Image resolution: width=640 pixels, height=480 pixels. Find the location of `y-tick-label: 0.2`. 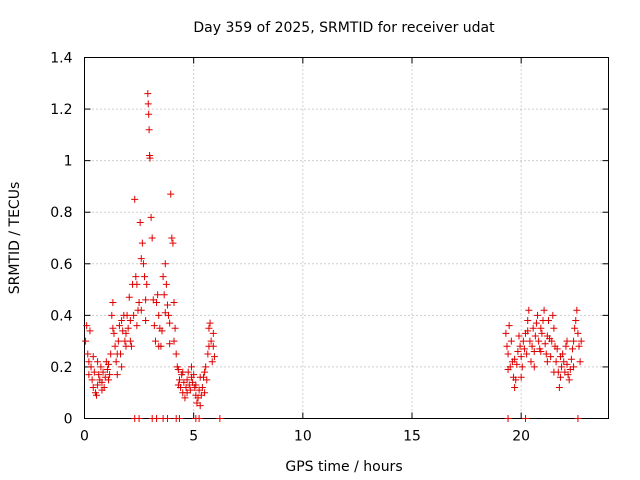

y-tick-label: 0.2 is located at coordinates (61, 368).